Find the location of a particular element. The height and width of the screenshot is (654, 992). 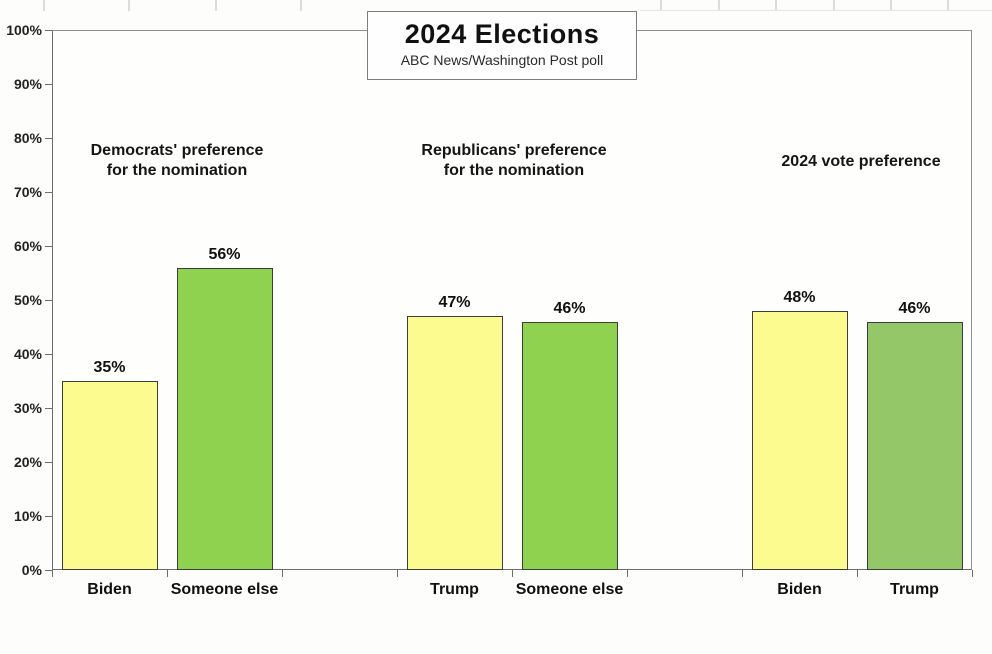

bar-value-label: 35% is located at coordinates (109, 367).